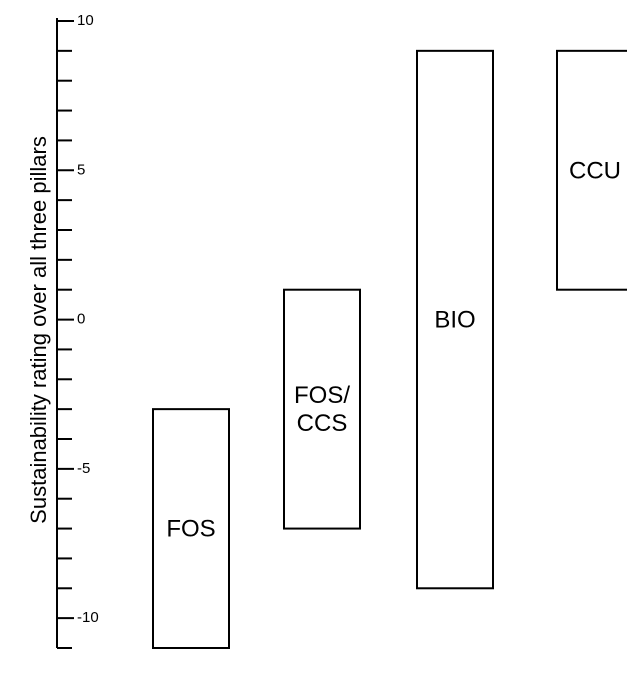 The width and height of the screenshot is (627, 676). I want to click on range-box-fos-ccs, so click(322, 409).